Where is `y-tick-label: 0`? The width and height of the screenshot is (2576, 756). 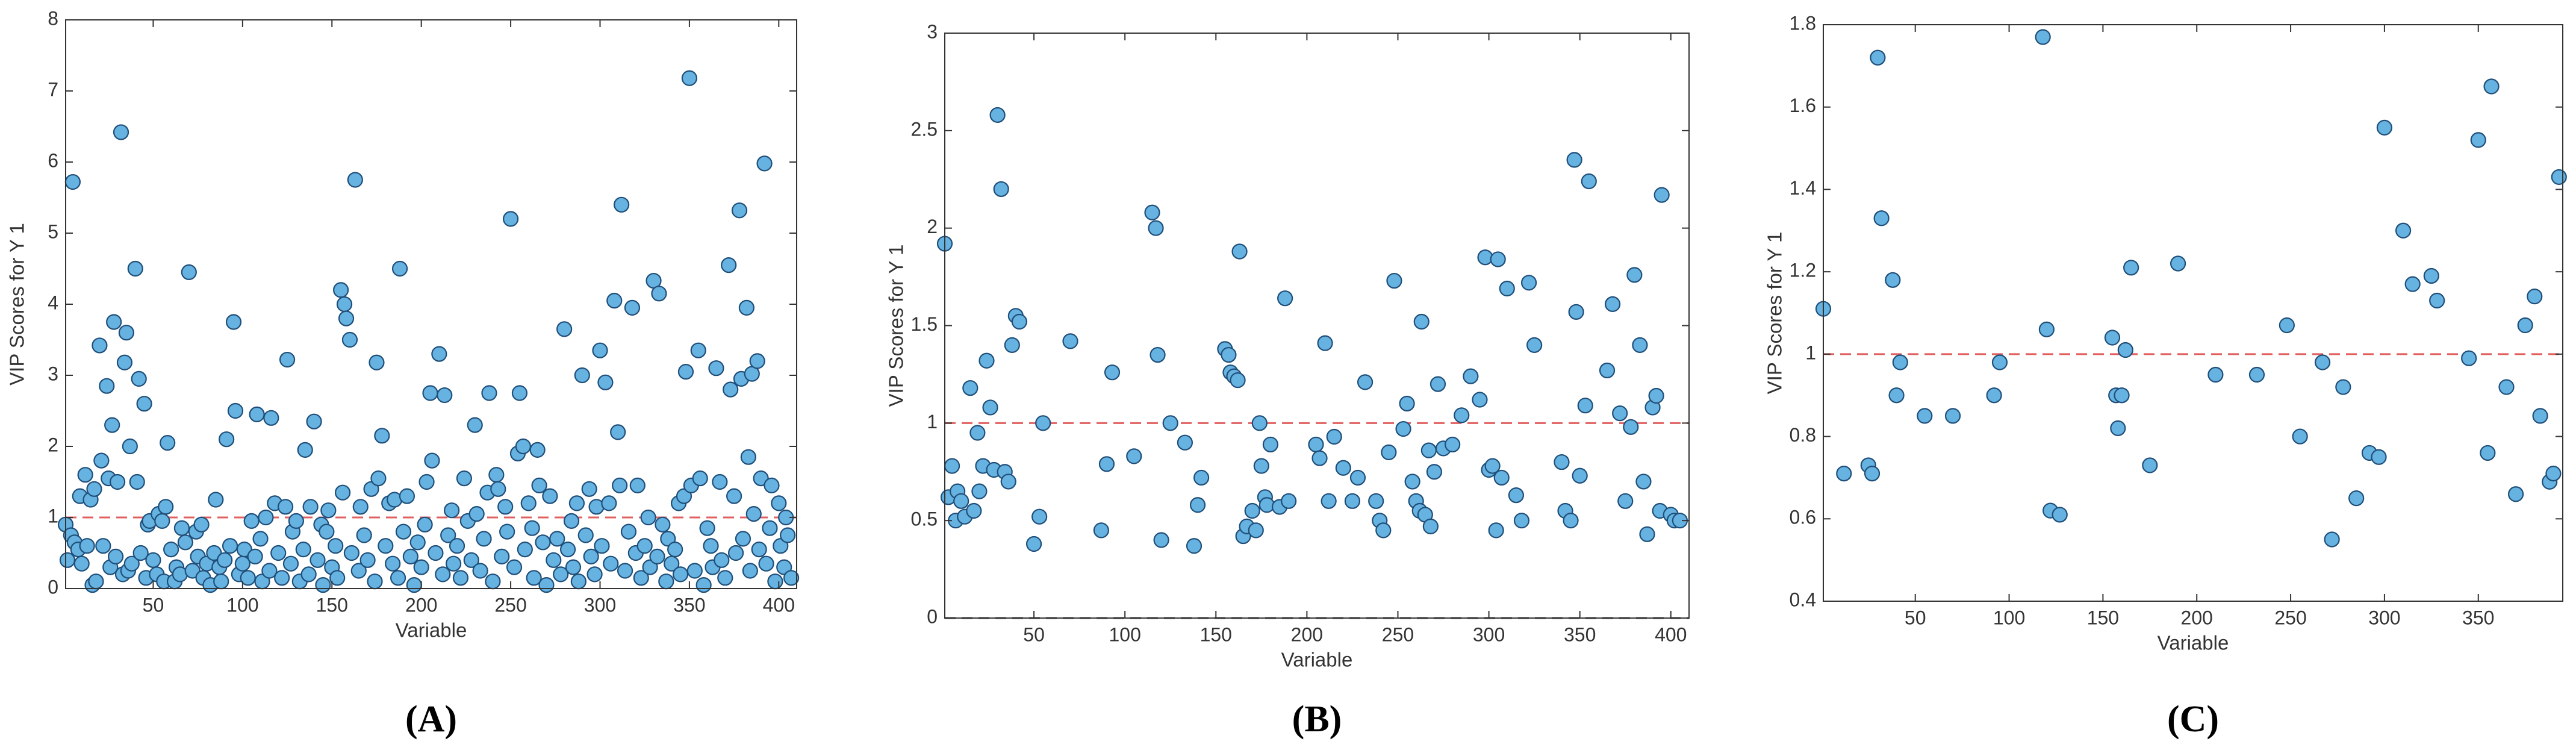
y-tick-label: 0 is located at coordinates (53, 587).